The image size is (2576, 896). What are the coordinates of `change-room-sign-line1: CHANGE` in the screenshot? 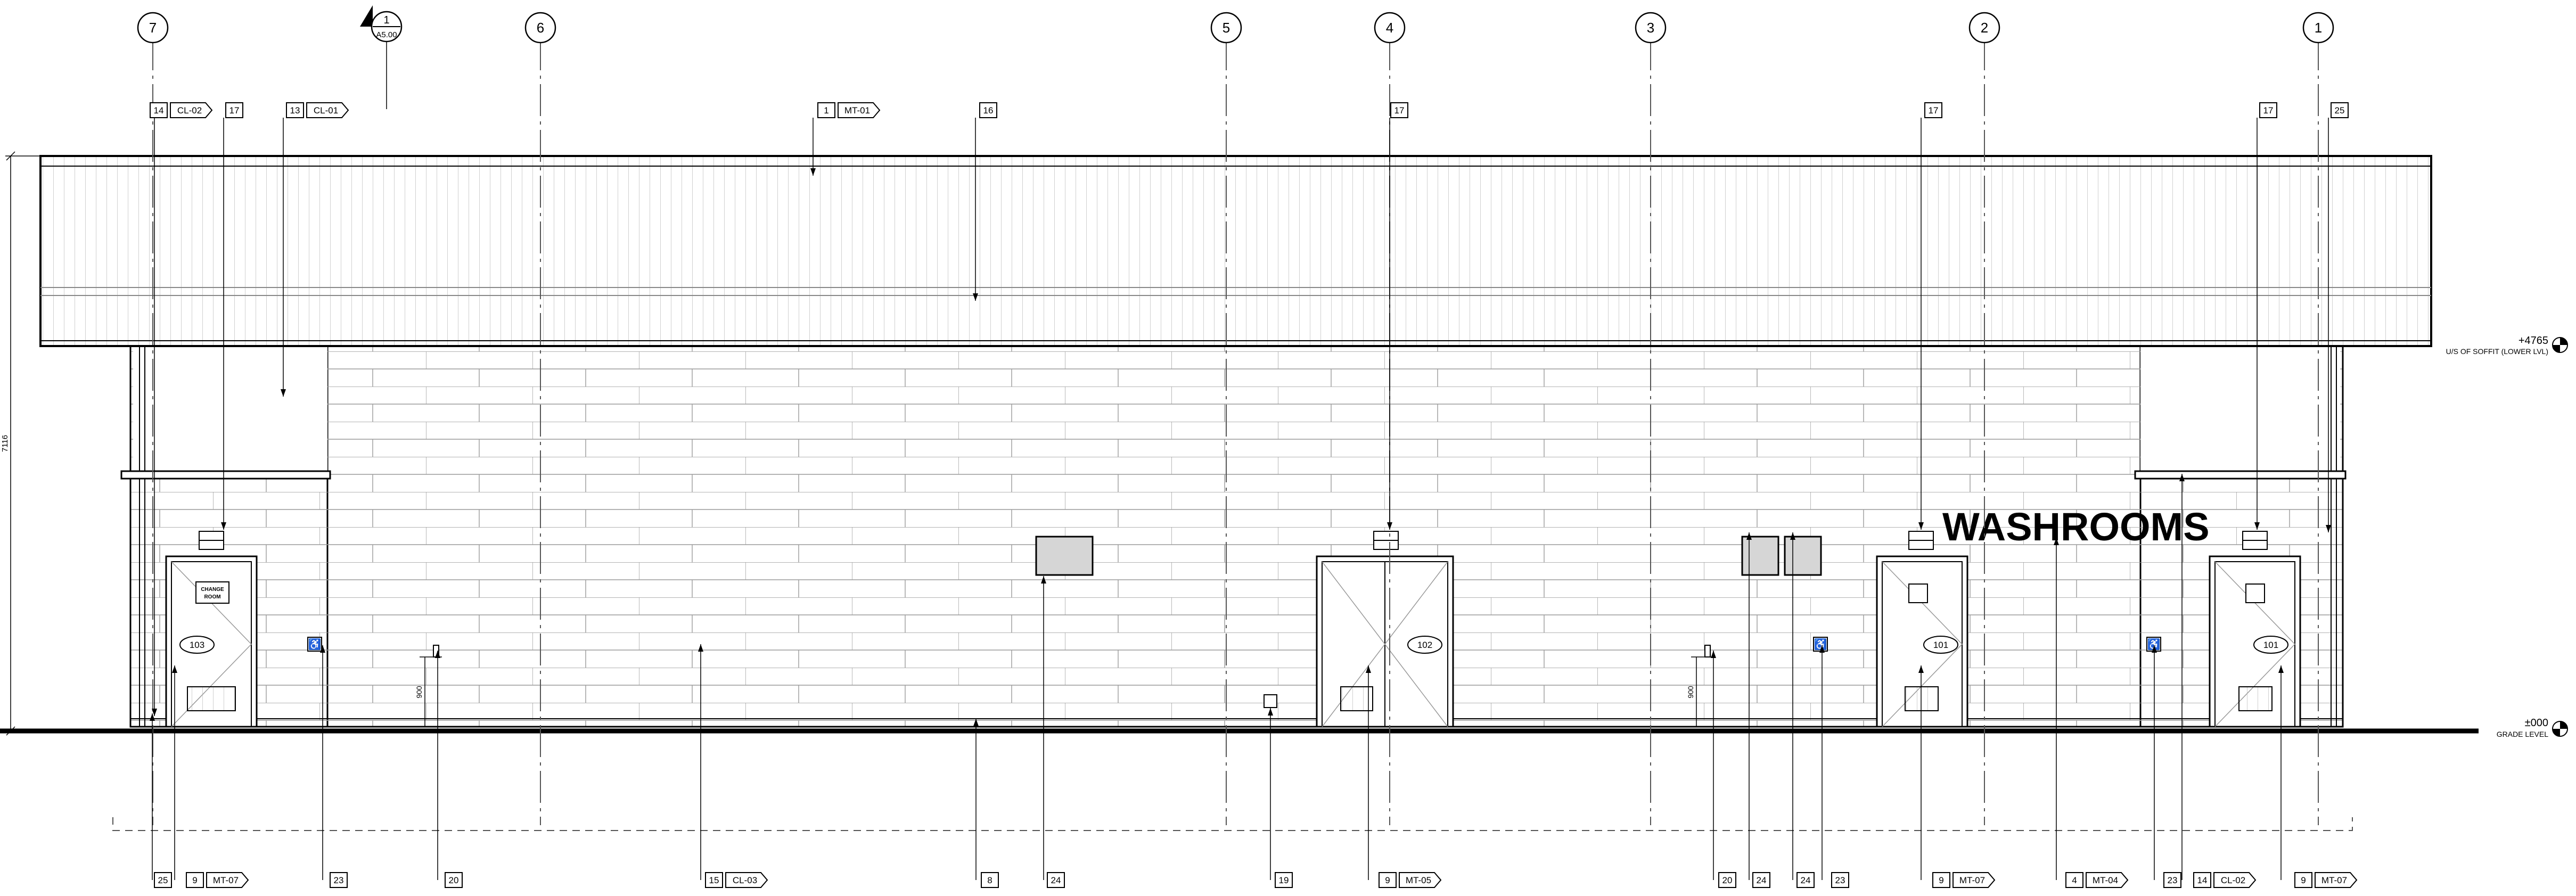 It's located at (212, 590).